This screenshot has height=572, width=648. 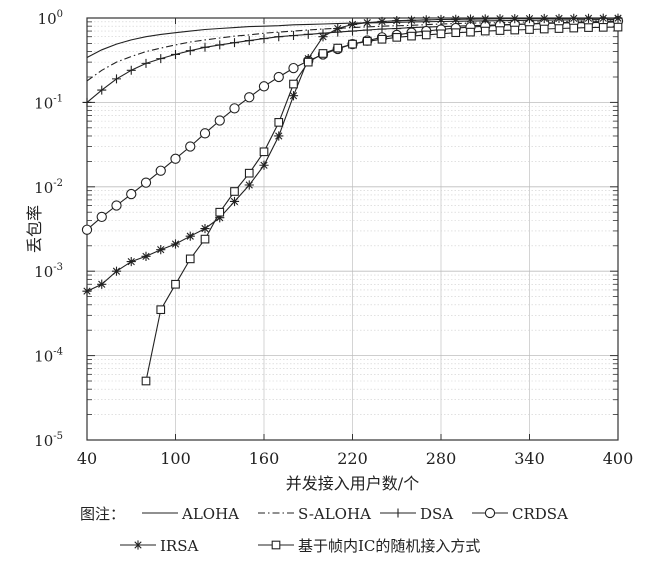 I want to click on legend-label: IRSA, so click(x=179, y=546).